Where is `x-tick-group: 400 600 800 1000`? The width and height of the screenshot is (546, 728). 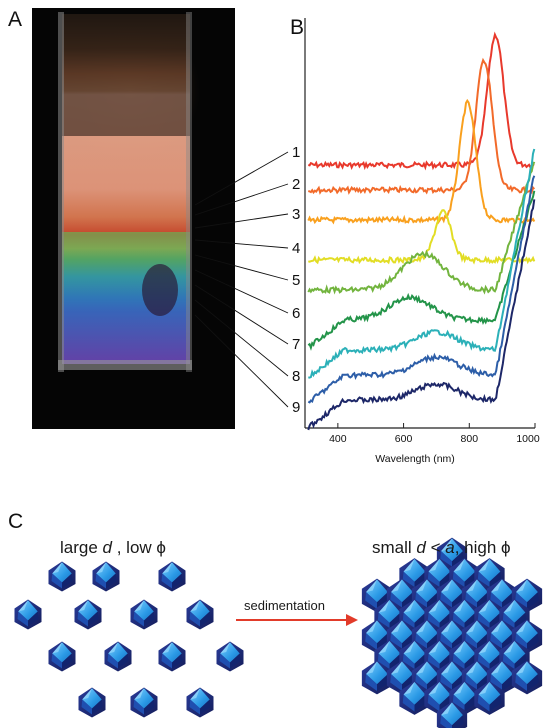 x-tick-group: 400 600 800 1000 is located at coordinates (434, 434).